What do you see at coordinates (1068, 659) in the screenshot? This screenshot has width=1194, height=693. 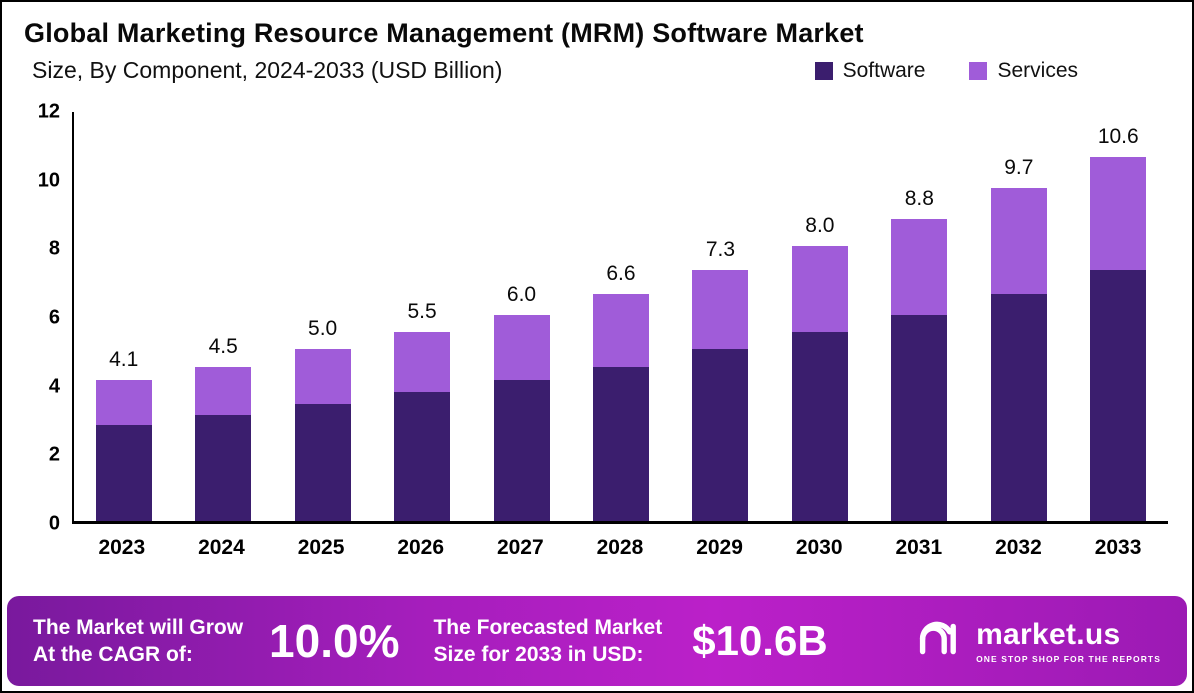 I see `brand-tagline: ONE STOP SHOP FOR THE REPORTS` at bounding box center [1068, 659].